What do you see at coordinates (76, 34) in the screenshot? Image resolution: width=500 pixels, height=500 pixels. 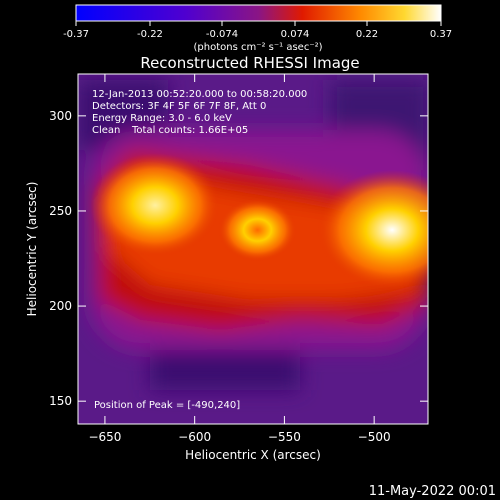 I see `colorbar-tick-label: -0.37` at bounding box center [76, 34].